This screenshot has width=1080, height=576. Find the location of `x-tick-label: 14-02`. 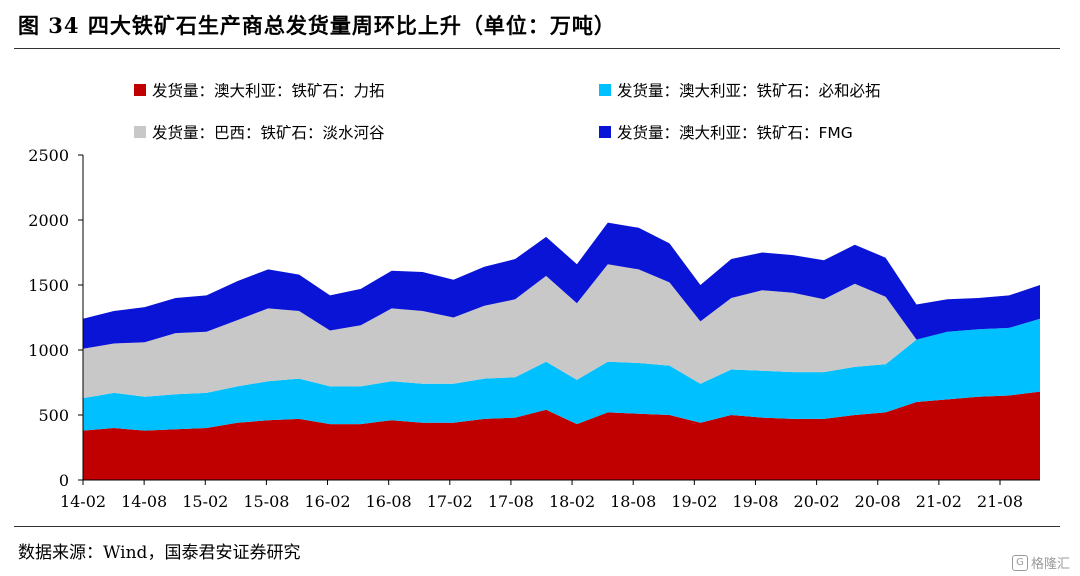

x-tick-label: 14-02 is located at coordinates (83, 501).